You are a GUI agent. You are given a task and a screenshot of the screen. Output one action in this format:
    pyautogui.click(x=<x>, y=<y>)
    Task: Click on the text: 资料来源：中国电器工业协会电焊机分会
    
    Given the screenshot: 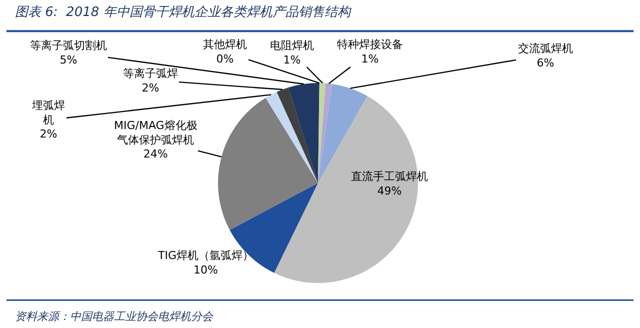 What is the action you would take?
    pyautogui.click(x=114, y=316)
    